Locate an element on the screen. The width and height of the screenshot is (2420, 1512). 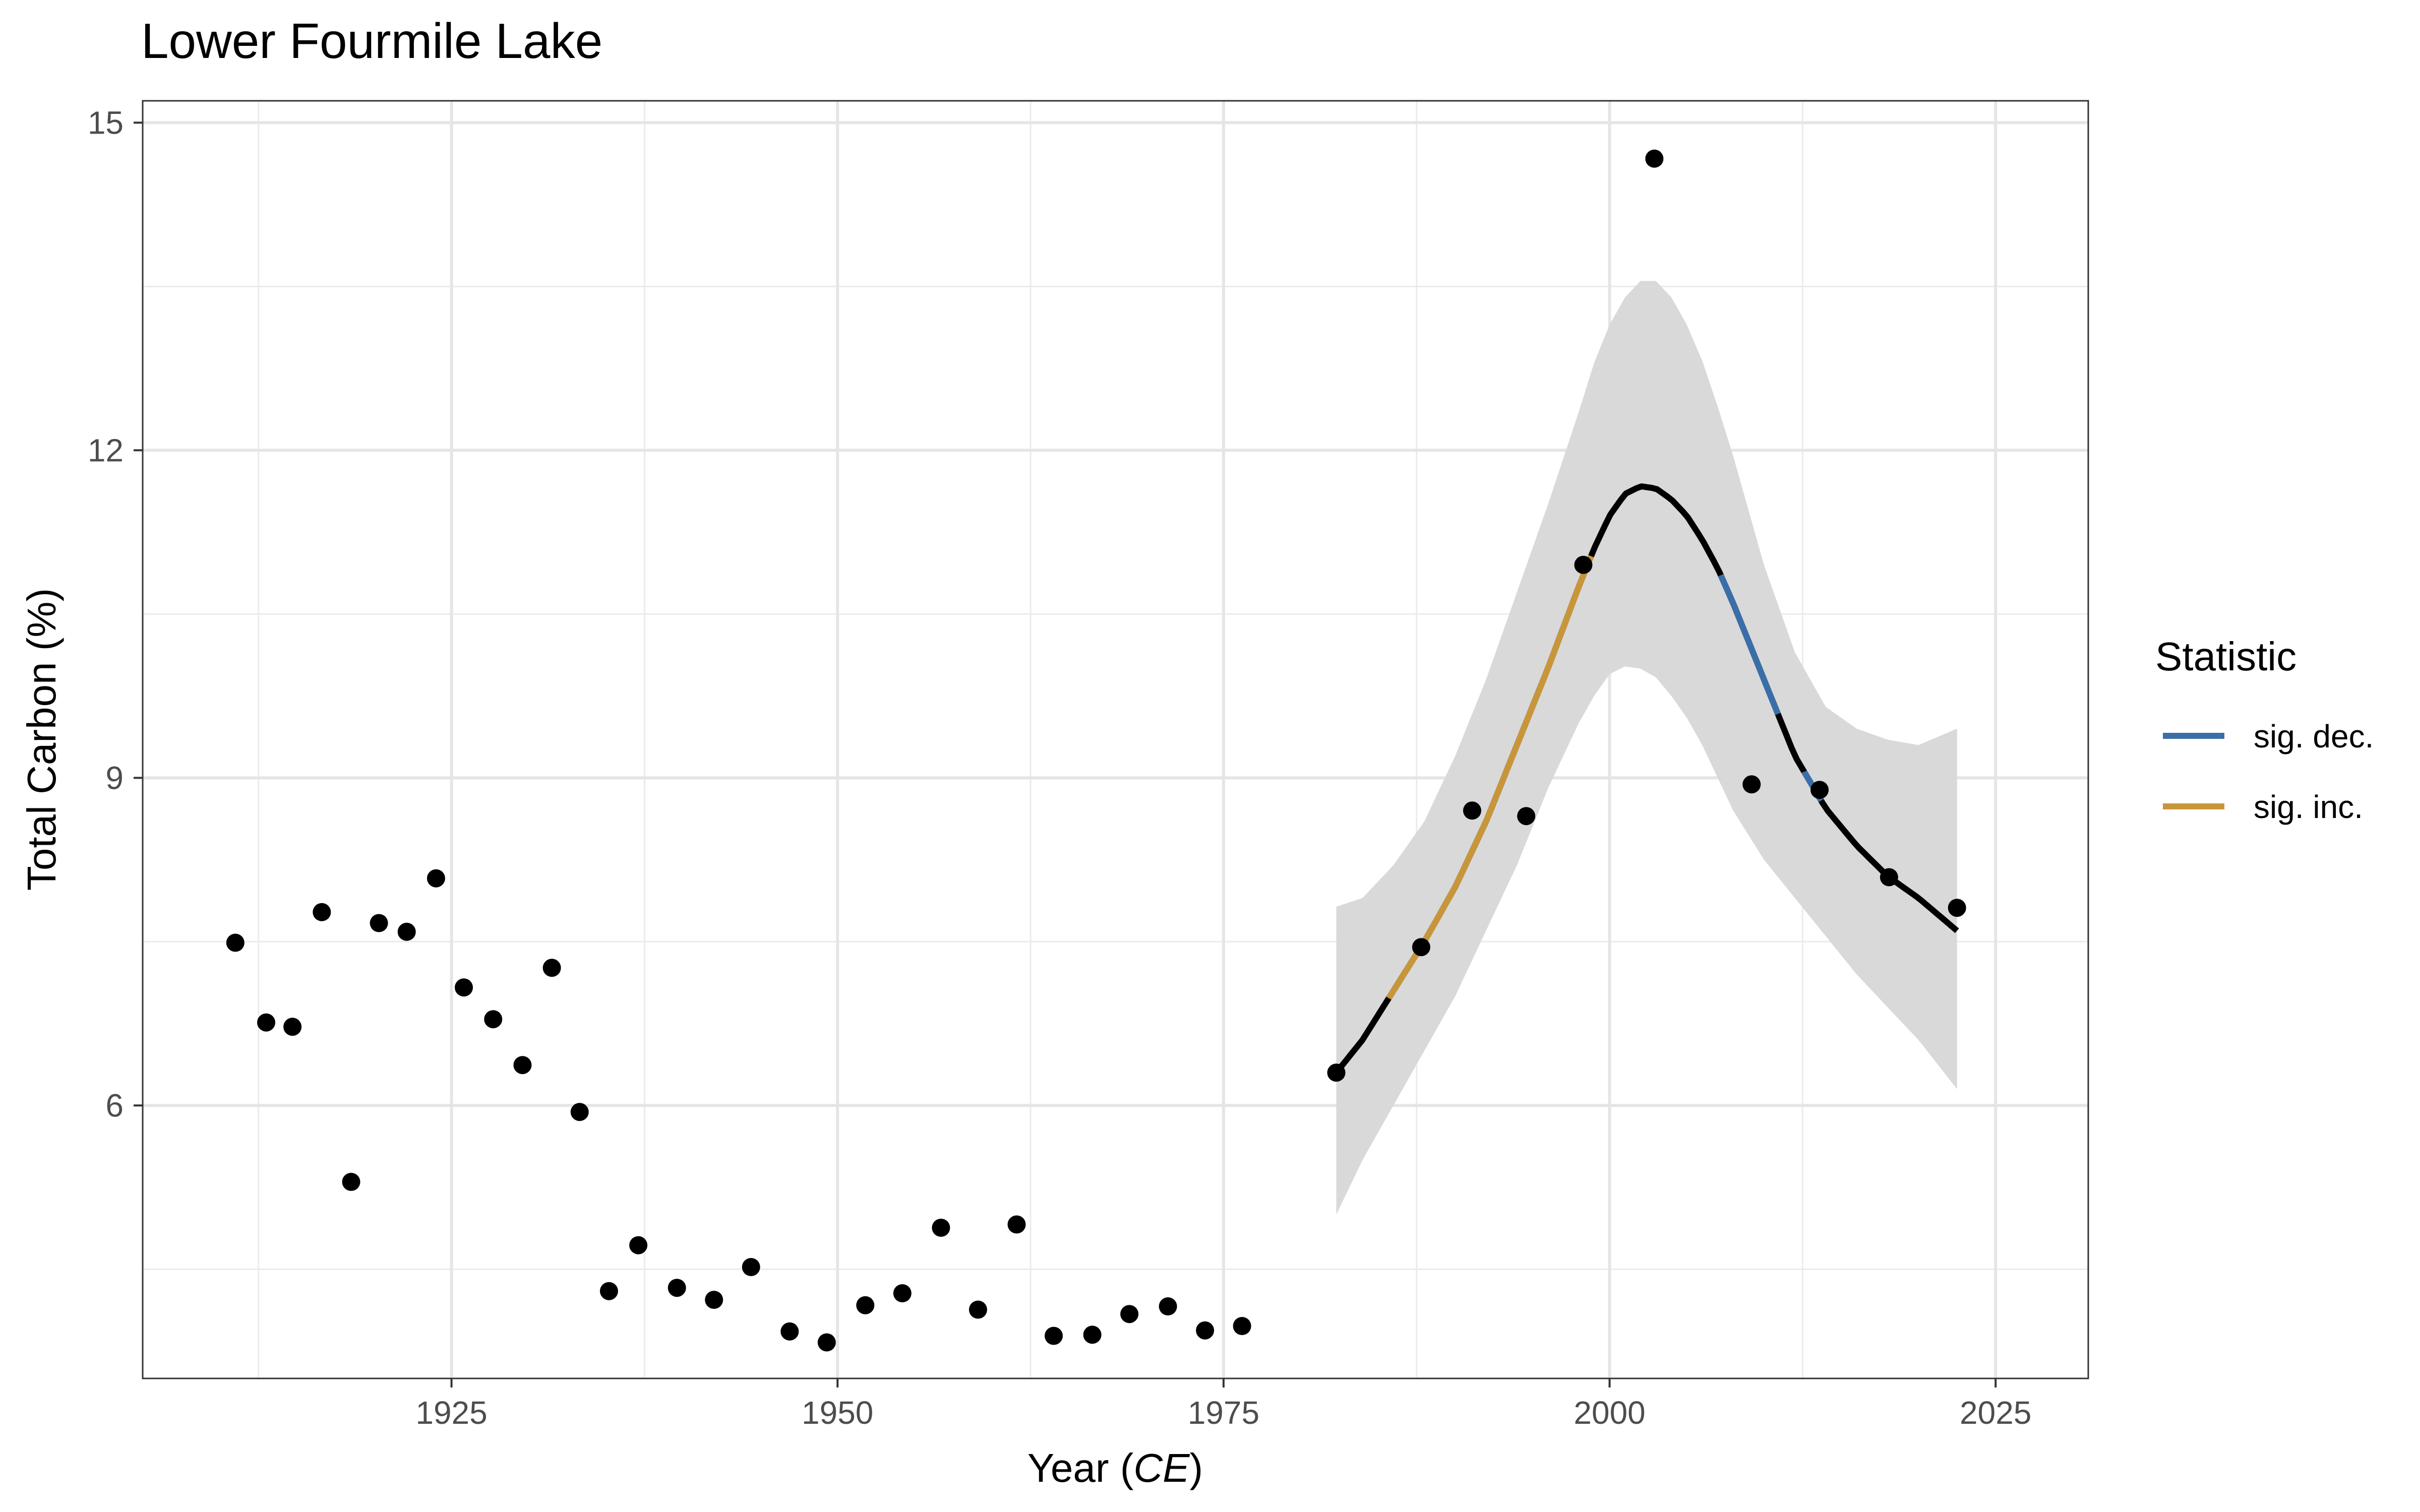
x-tick-label: 1925 is located at coordinates (451, 1413).